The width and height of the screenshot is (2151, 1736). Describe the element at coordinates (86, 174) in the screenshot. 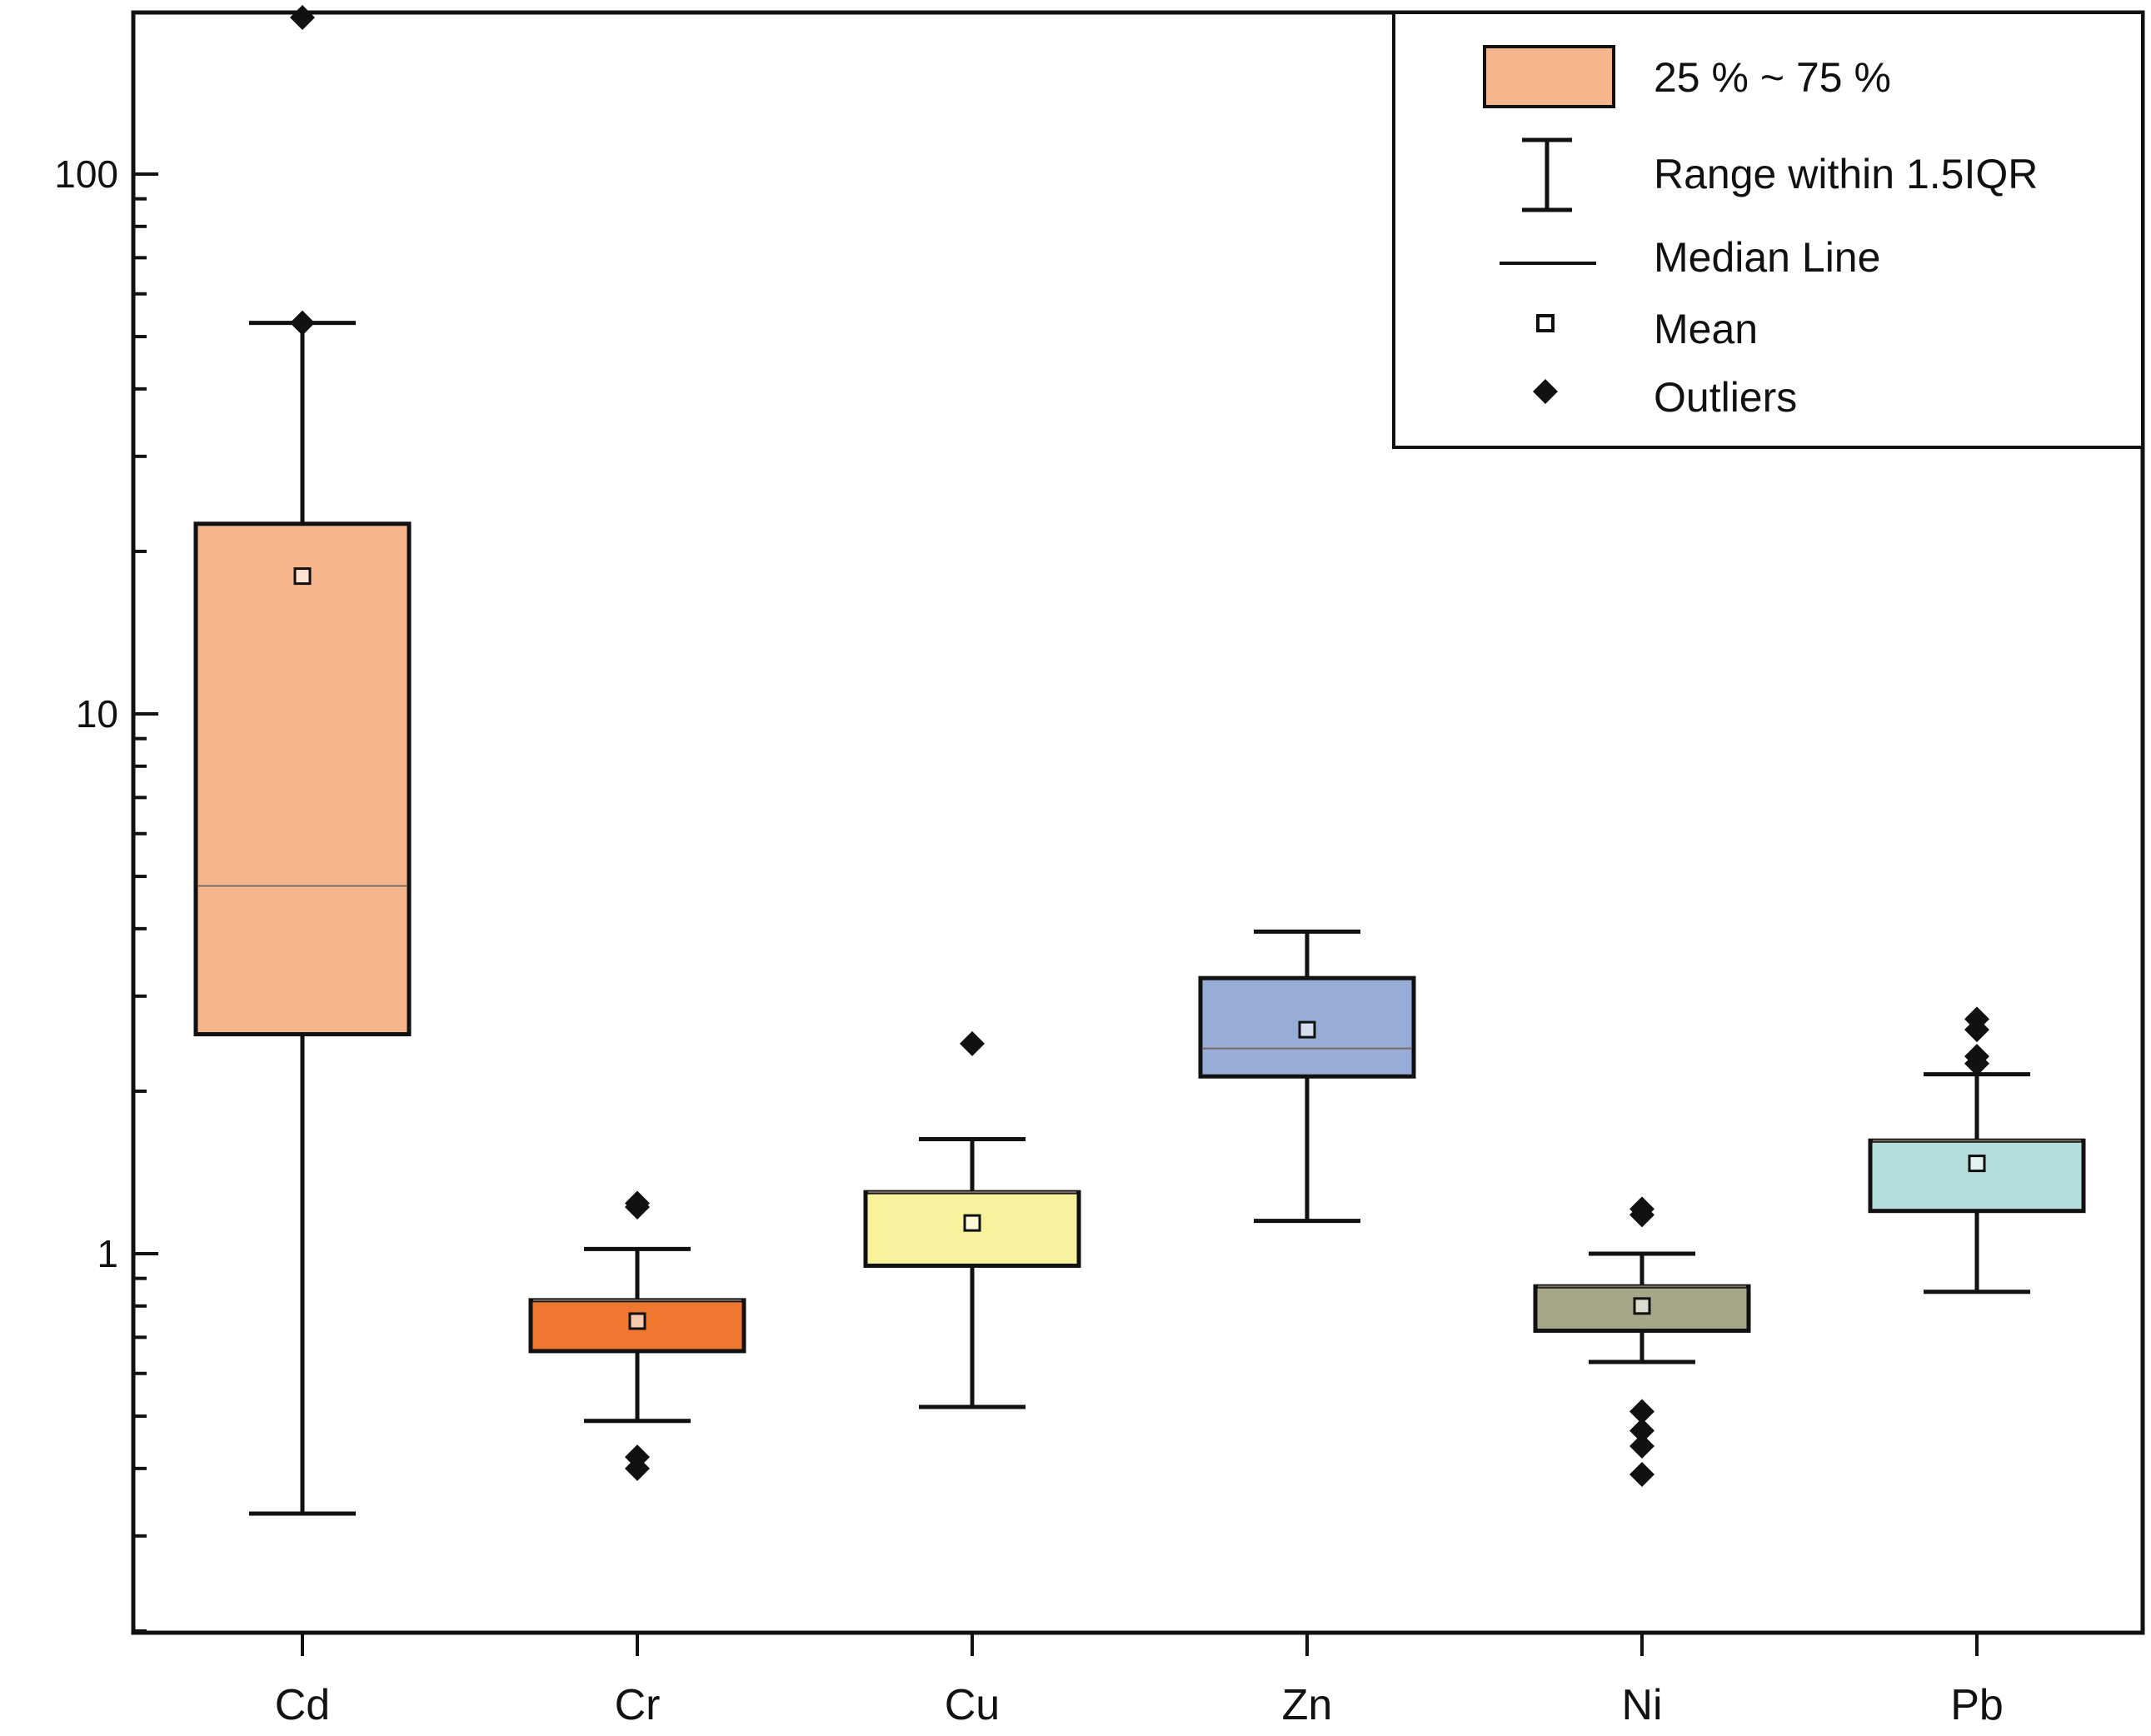

I see `y-tick-label: 100` at that location.